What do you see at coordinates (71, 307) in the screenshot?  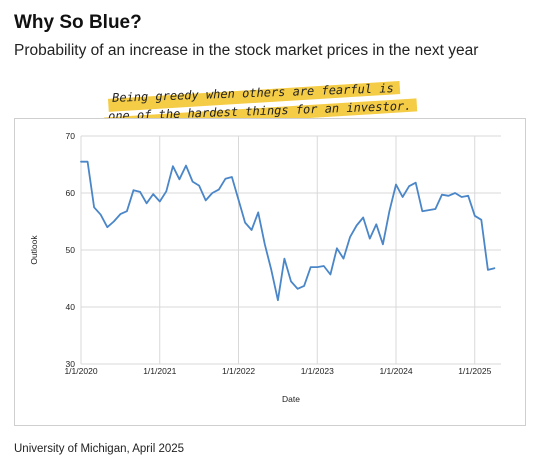 I see `y-tick-label: 40` at bounding box center [71, 307].